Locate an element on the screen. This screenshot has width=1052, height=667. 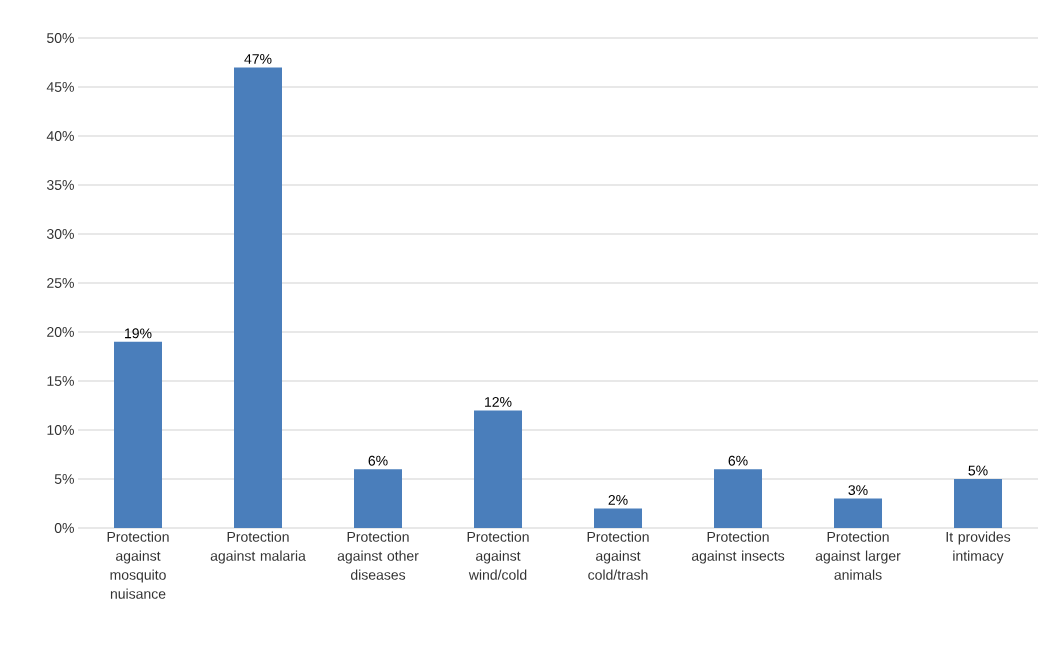
data-label: 19% is located at coordinates (138, 333).